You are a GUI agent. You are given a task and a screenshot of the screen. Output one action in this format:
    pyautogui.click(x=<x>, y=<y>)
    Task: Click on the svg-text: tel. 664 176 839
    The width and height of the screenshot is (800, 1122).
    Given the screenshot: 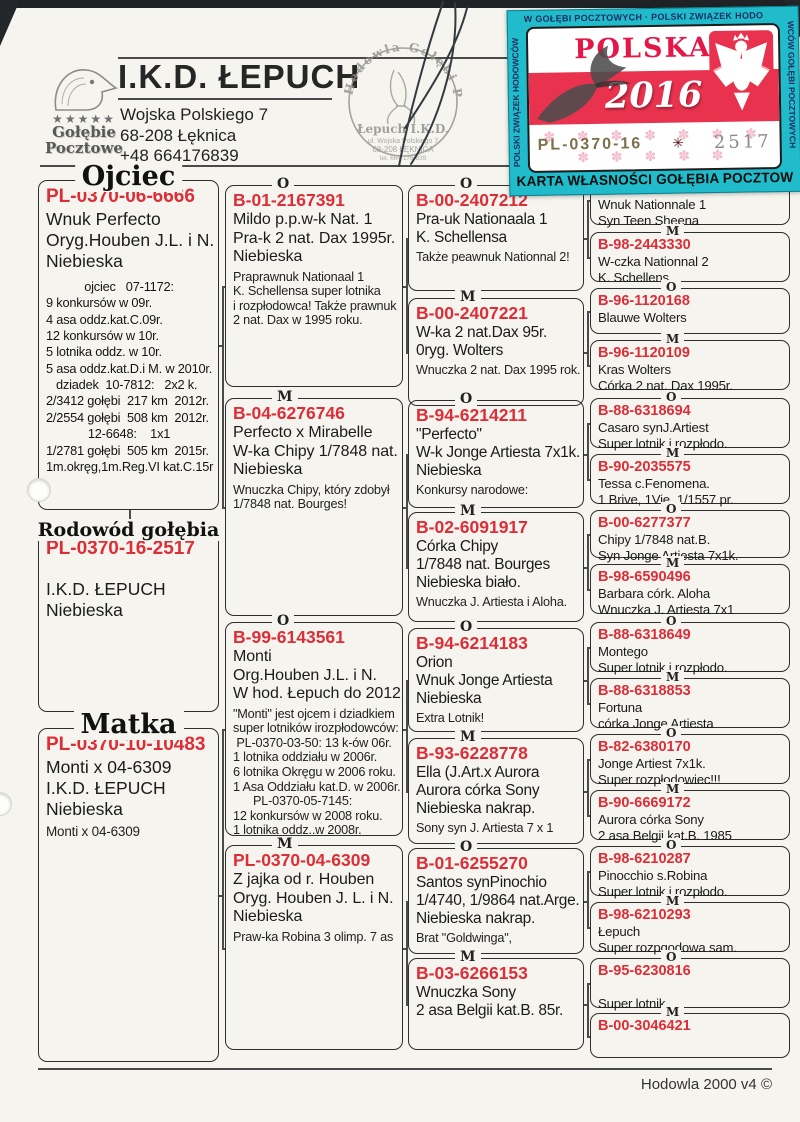 What is the action you would take?
    pyautogui.click(x=403, y=158)
    